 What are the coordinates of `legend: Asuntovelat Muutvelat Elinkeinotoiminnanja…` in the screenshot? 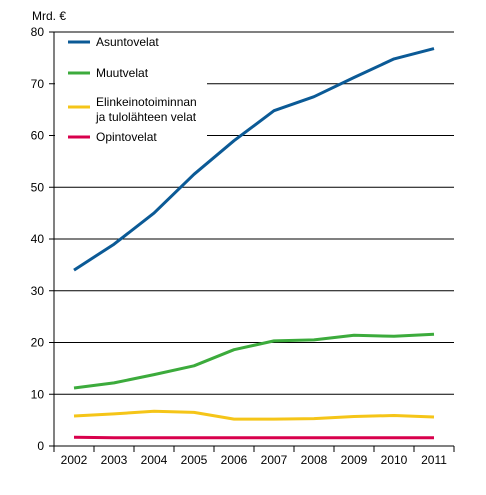 It's located at (131, 92).